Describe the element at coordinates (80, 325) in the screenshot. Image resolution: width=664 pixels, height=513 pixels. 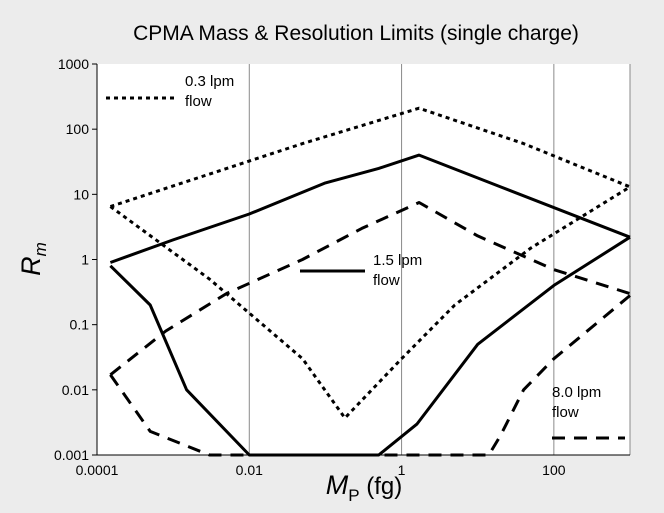
I see `y-tick-label: 0.1` at that location.